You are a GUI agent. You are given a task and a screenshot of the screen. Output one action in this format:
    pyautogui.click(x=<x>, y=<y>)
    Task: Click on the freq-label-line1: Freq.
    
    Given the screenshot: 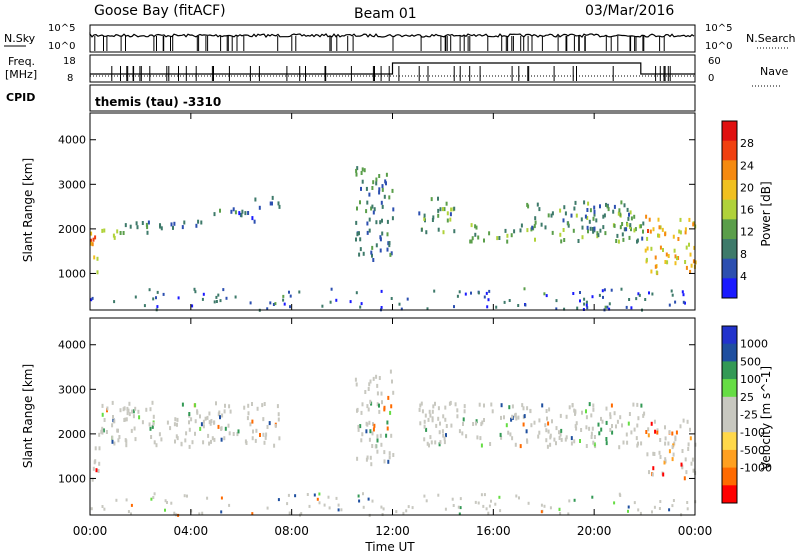 What is the action you would take?
    pyautogui.click(x=21, y=61)
    